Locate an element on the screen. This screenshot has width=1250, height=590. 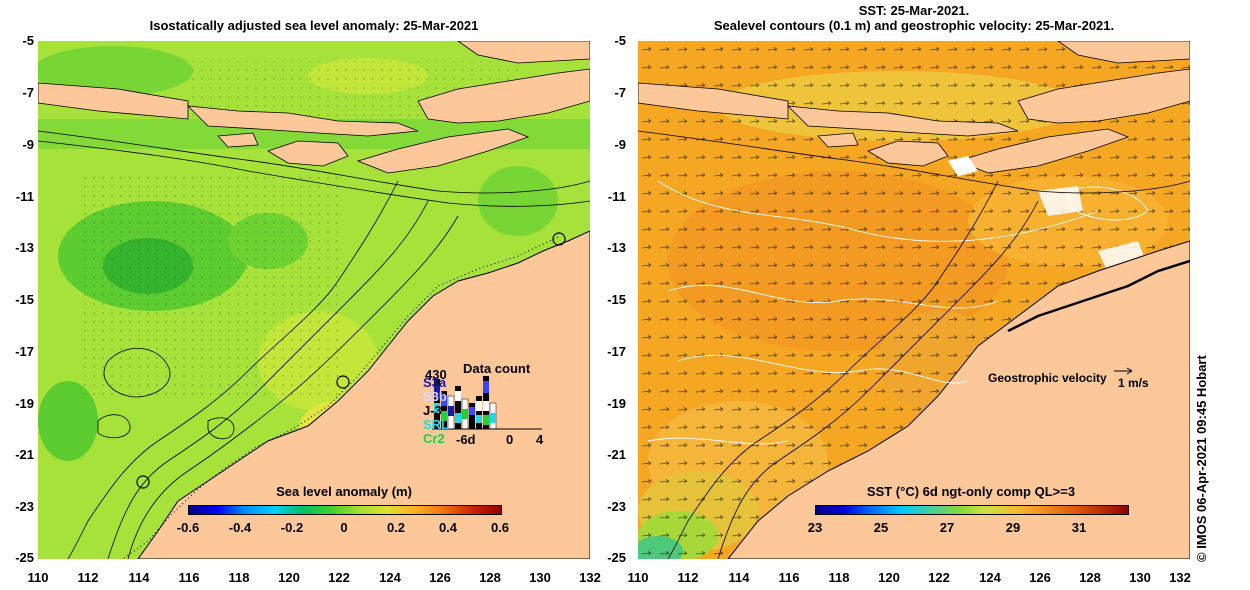
right-x-tick: 122 is located at coordinates (939, 577).